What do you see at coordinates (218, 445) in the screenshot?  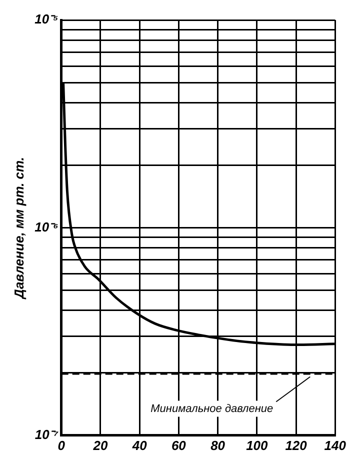 I see `x-tick-label: 80` at bounding box center [218, 445].